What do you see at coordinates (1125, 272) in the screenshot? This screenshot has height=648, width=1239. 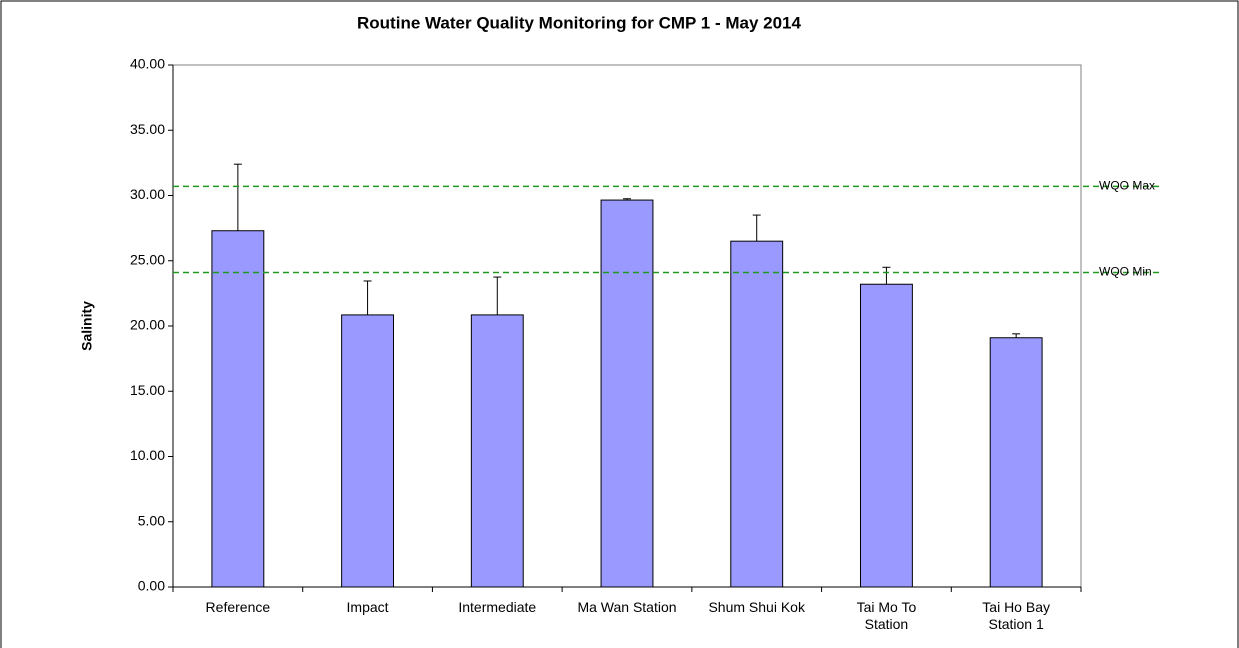 I see `reference-label: WQO Min` at bounding box center [1125, 272].